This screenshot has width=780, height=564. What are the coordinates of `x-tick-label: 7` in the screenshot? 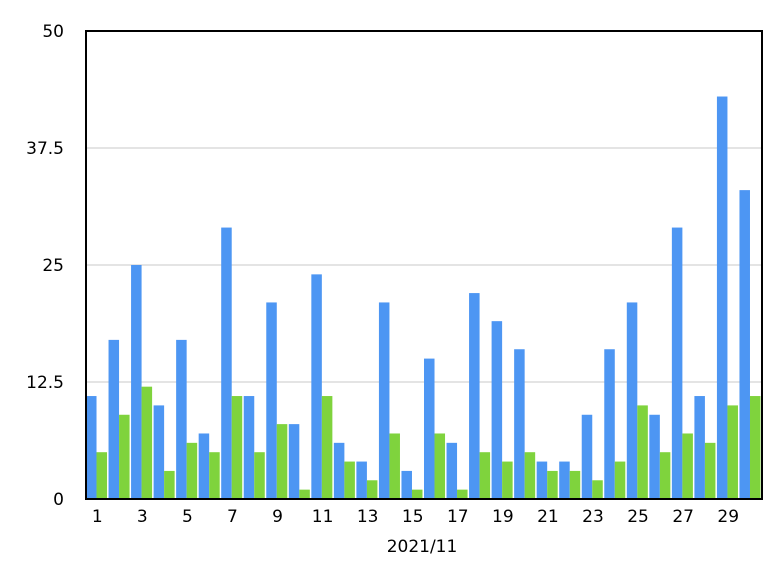 It's located at (232, 517).